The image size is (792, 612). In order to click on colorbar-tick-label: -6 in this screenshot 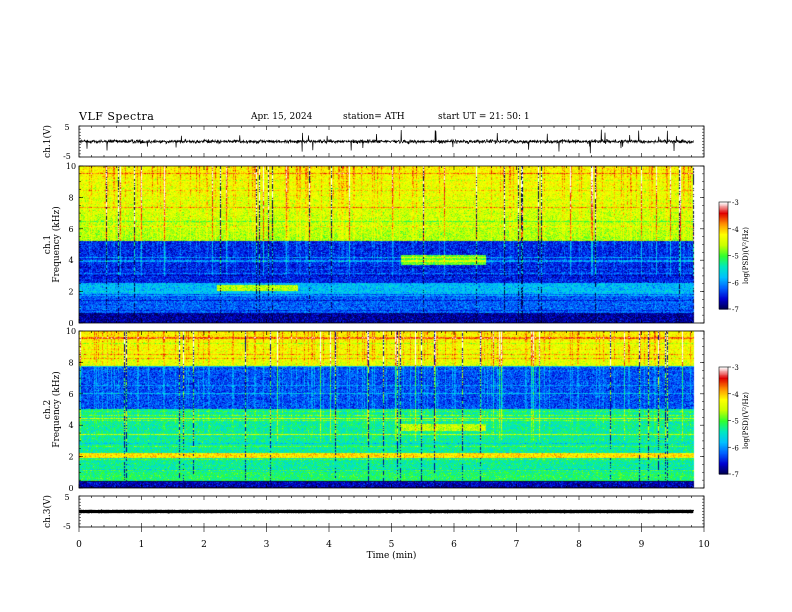, I will do `click(735, 283)`.